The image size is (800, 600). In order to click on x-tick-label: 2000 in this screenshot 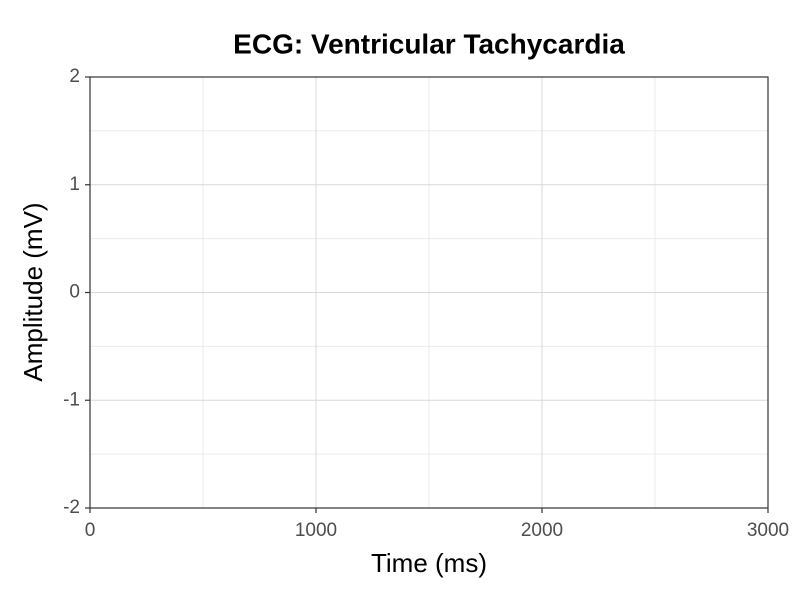, I will do `click(542, 530)`.